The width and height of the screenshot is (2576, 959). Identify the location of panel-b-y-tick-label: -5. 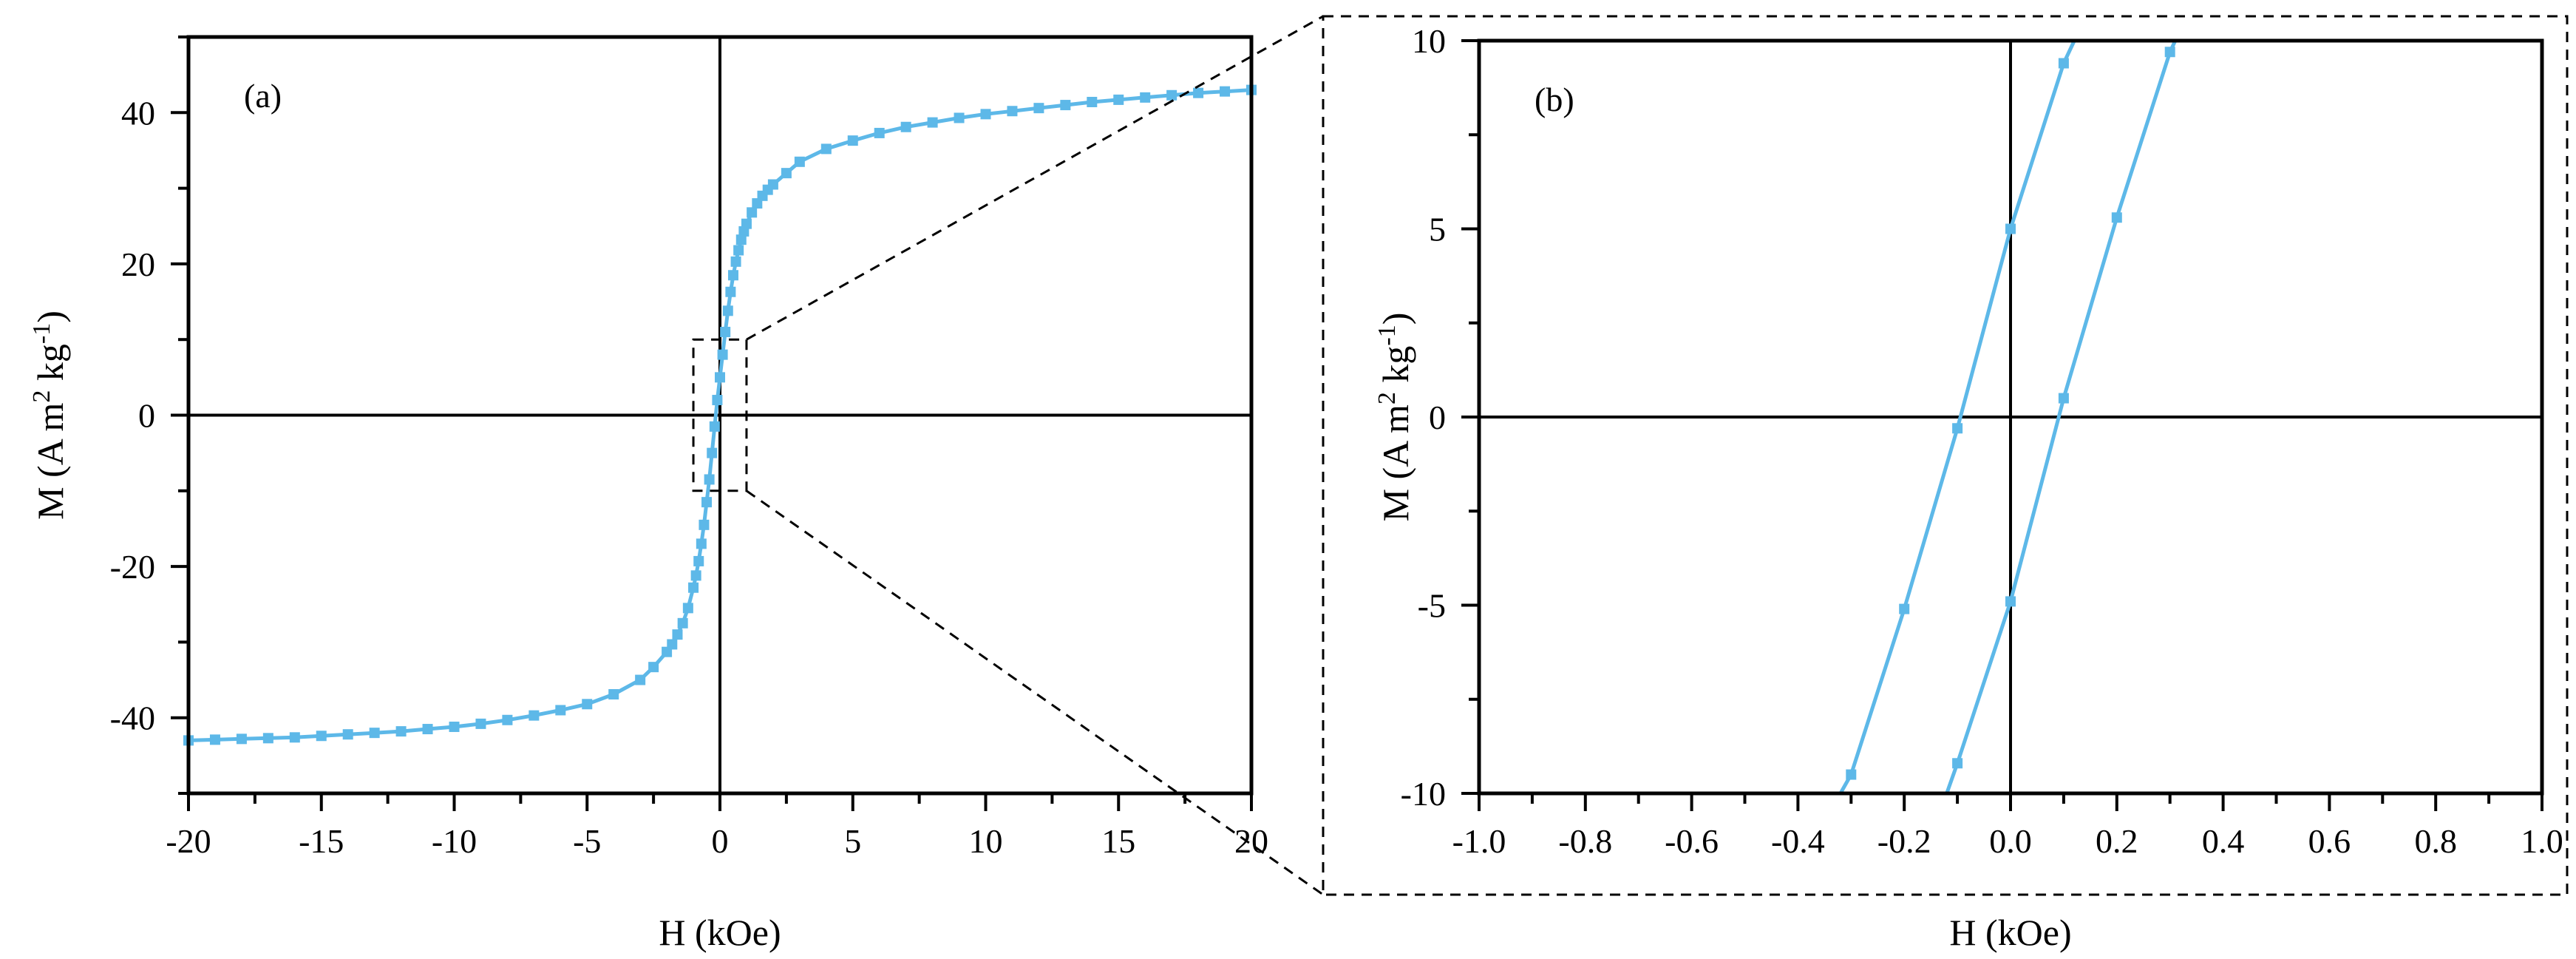
(1432, 606).